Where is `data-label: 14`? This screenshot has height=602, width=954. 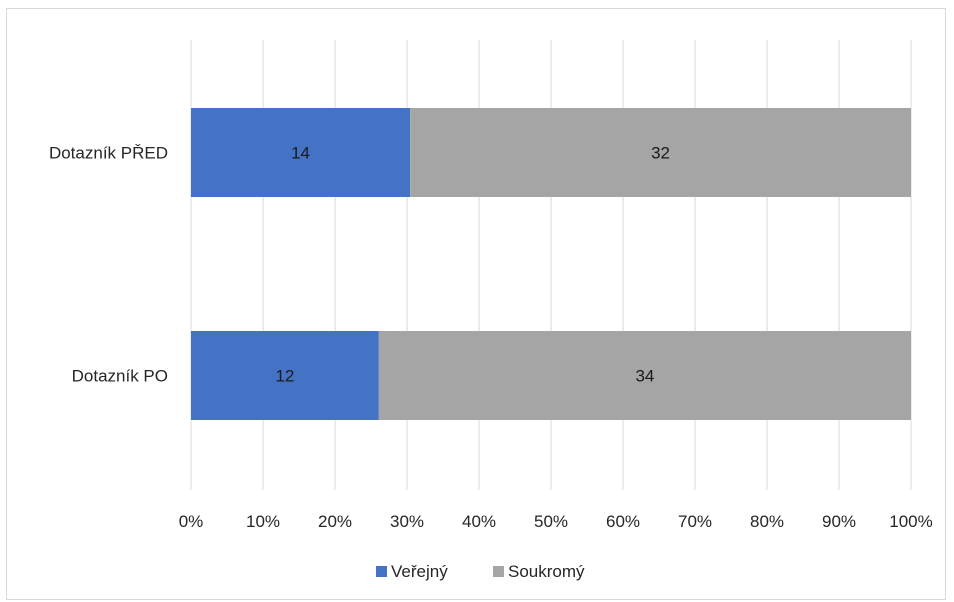 data-label: 14 is located at coordinates (300, 153).